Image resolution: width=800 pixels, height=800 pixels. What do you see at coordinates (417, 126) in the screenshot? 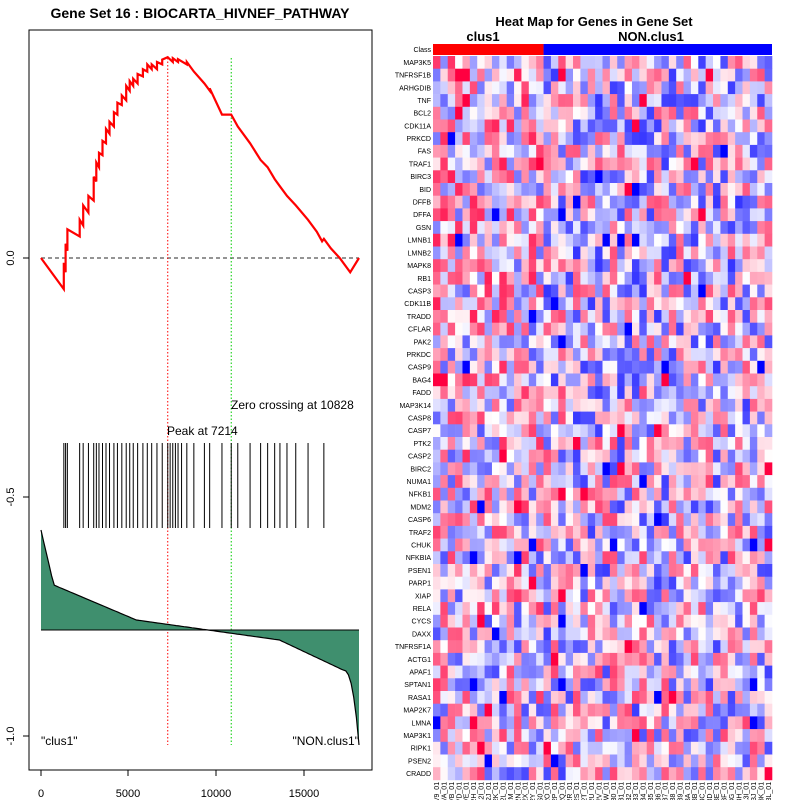
I see `gene-label: CDK11A` at bounding box center [417, 126].